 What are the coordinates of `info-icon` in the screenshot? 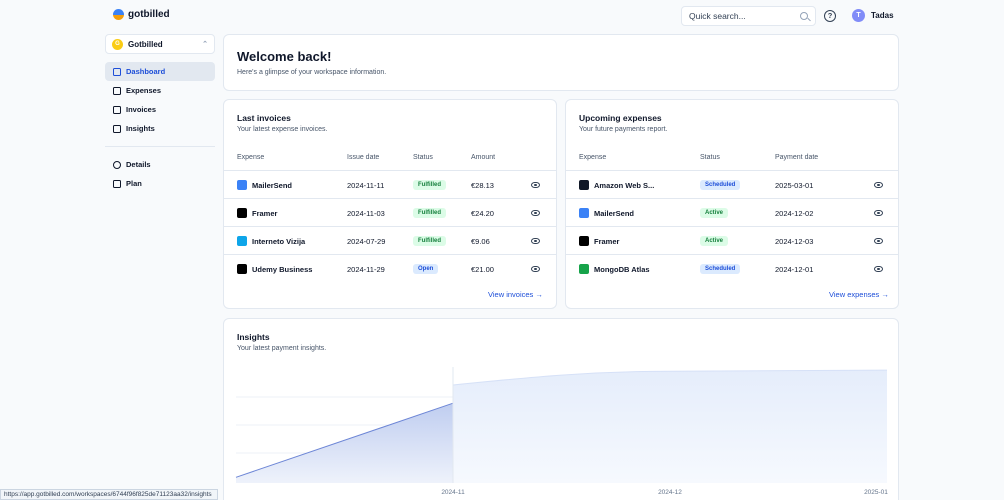 It's located at (117, 164).